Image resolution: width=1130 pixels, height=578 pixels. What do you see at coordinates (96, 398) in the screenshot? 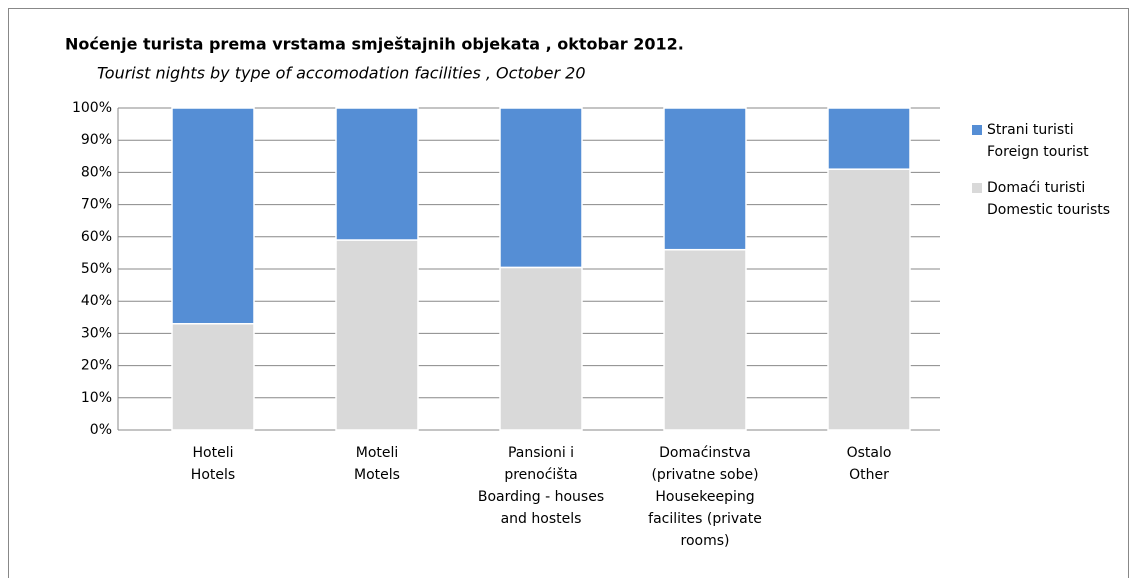
I see `y-tick-label: 10%` at bounding box center [96, 398].